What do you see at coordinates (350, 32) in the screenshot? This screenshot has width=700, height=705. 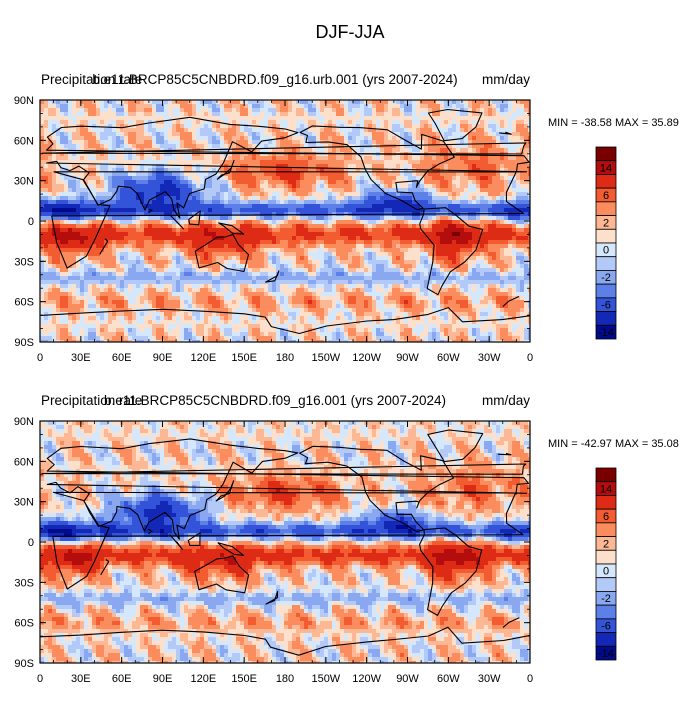 I see `figure-title: DJF-JJA` at bounding box center [350, 32].